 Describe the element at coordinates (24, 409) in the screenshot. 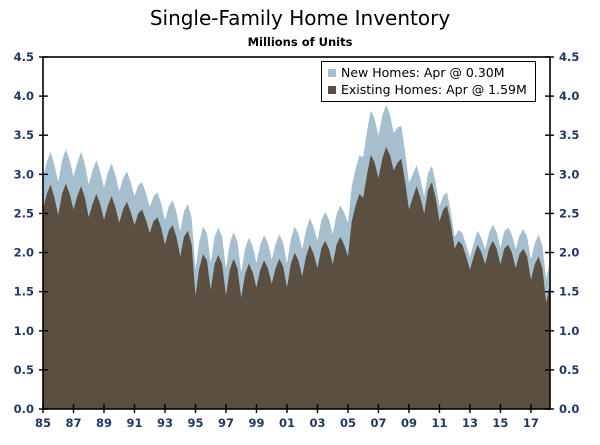

I see `y-axis-tick-label-left: 0.0` at that location.